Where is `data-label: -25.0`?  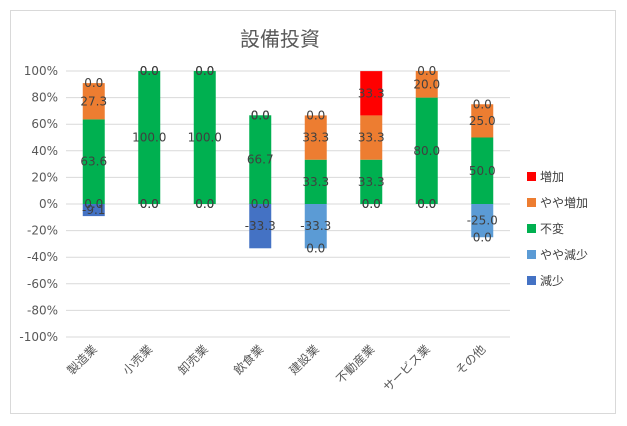 data-label: -25.0 is located at coordinates (482, 221).